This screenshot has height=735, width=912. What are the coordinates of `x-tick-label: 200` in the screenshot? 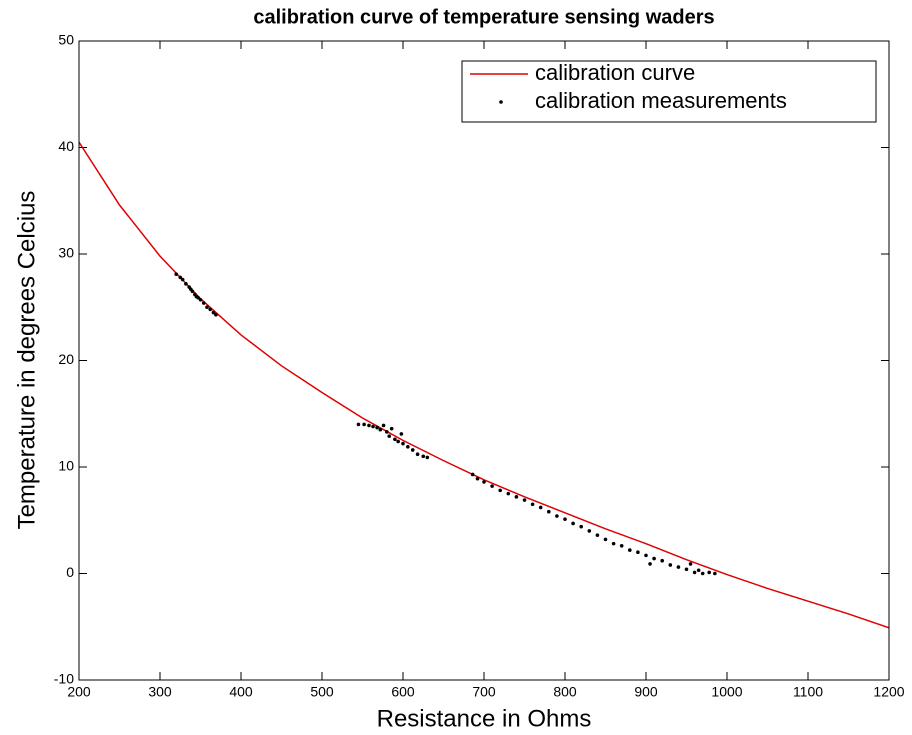 It's located at (79, 692).